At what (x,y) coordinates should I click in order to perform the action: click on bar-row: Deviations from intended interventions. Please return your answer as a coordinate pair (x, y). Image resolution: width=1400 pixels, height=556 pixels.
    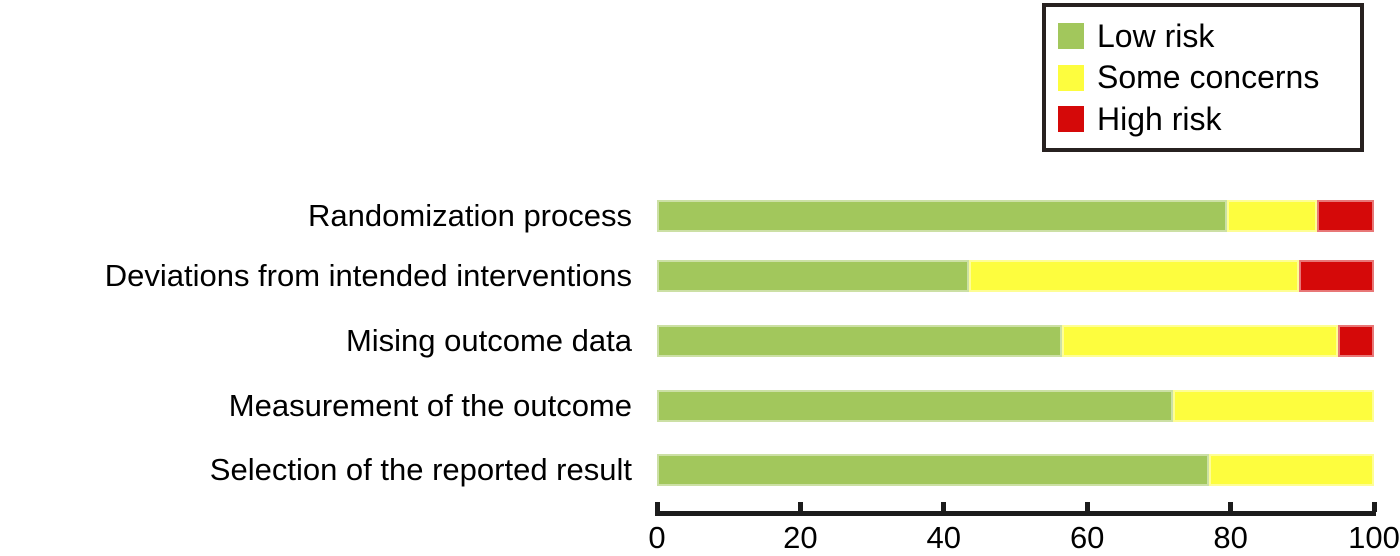
    Looking at the image, I should click on (700, 275).